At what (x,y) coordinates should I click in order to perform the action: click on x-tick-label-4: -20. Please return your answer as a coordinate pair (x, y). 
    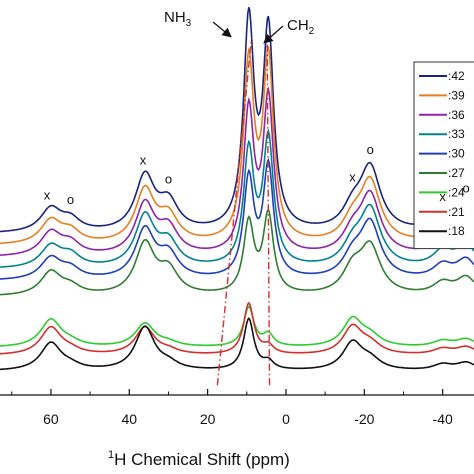
    Looking at the image, I should click on (364, 419).